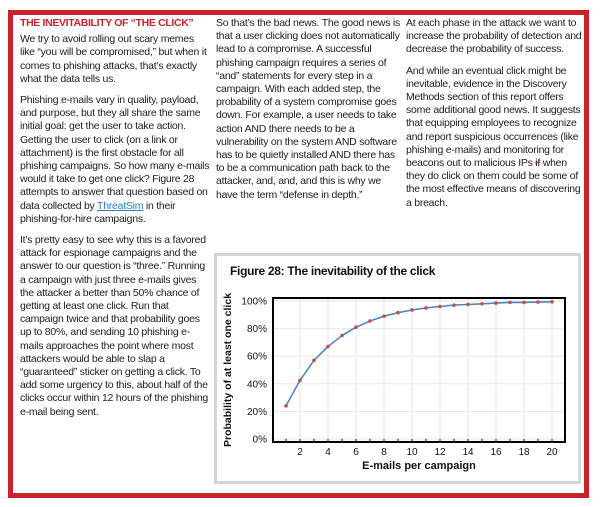 The width and height of the screenshot is (600, 507). I want to click on svg-text: 6, so click(356, 452).